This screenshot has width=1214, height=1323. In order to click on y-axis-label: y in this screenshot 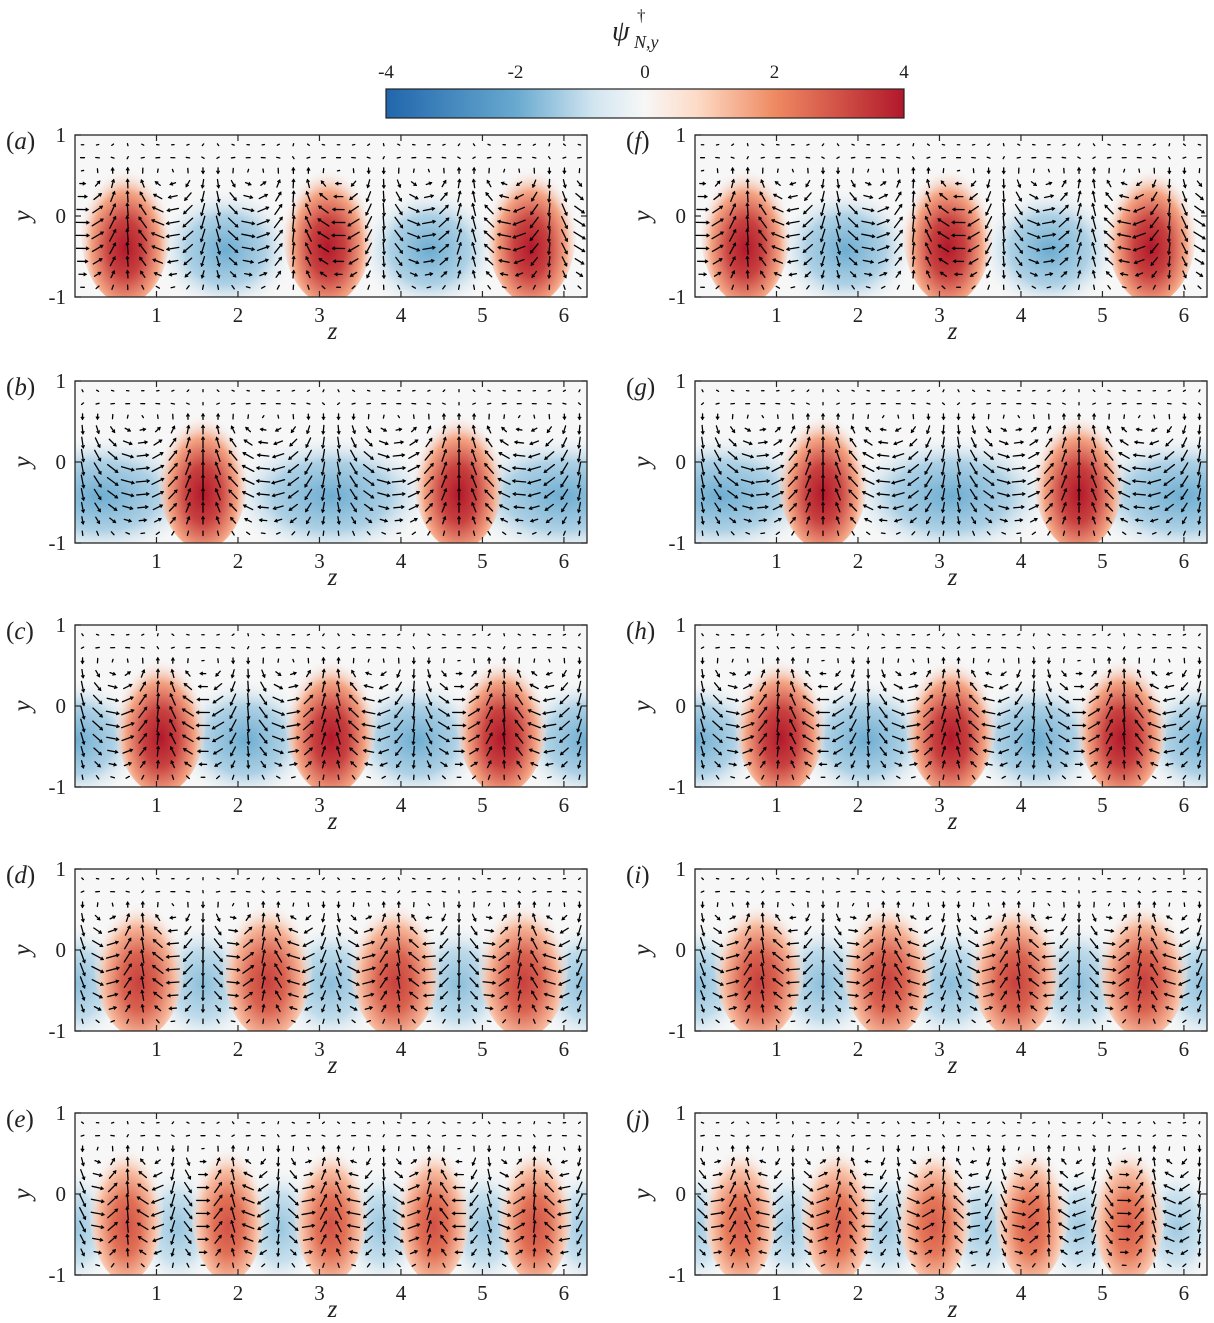, I will do `click(642, 217)`.